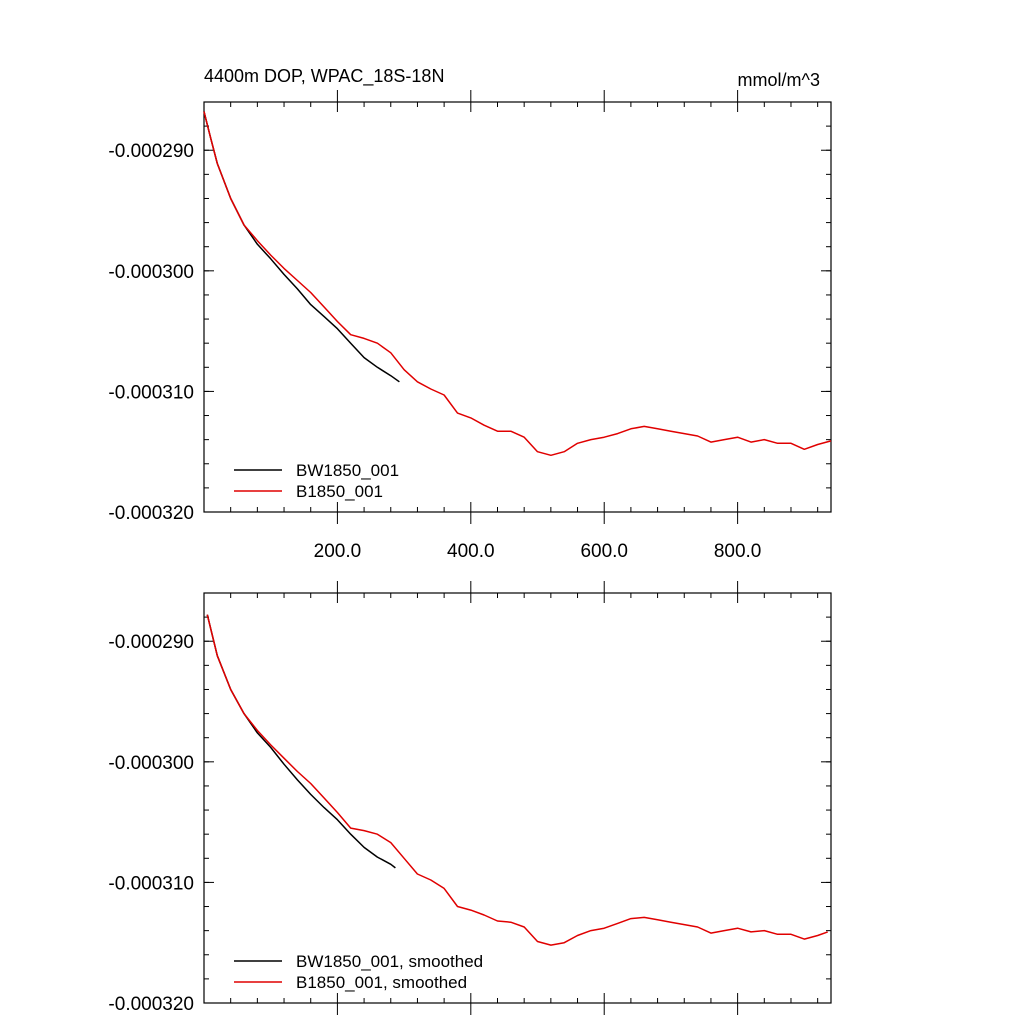  Describe the element at coordinates (471, 551) in the screenshot. I see `x-tick-label: 400.0` at that location.